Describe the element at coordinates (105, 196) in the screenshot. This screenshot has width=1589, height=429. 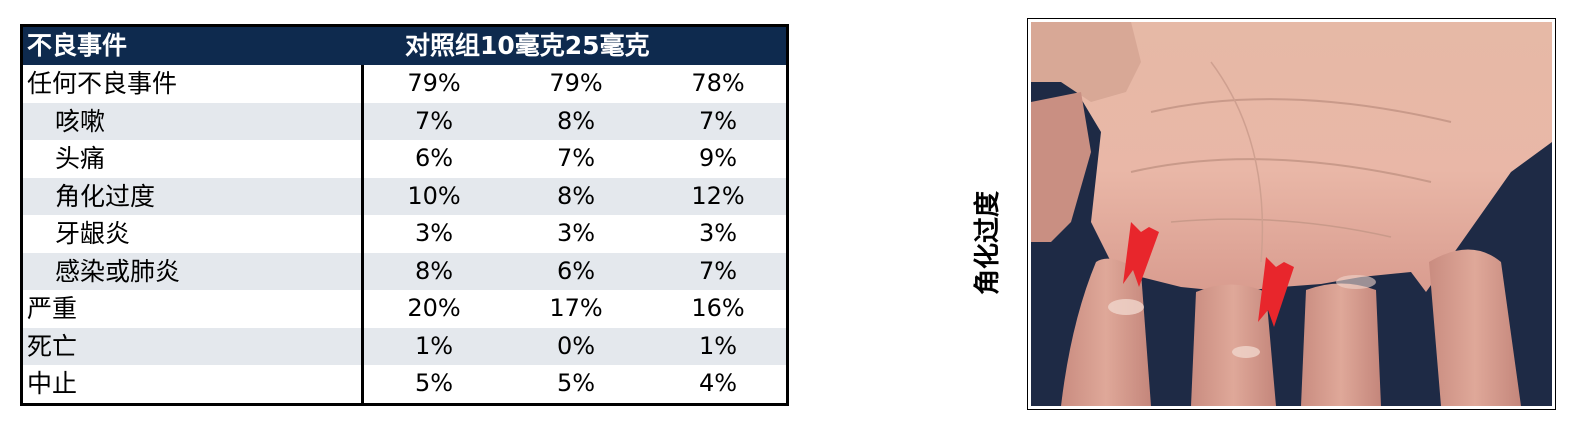
I see `row-label: 角化过度` at that location.